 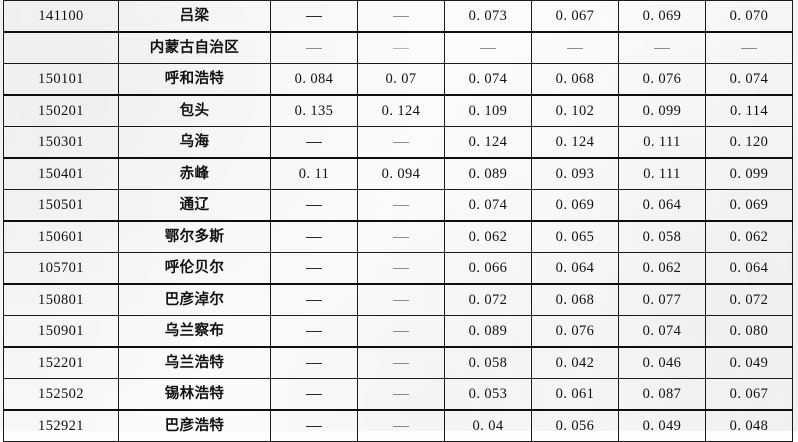 What do you see at coordinates (194, 205) in the screenshot?
I see `cell-region-name: 通辽` at bounding box center [194, 205].